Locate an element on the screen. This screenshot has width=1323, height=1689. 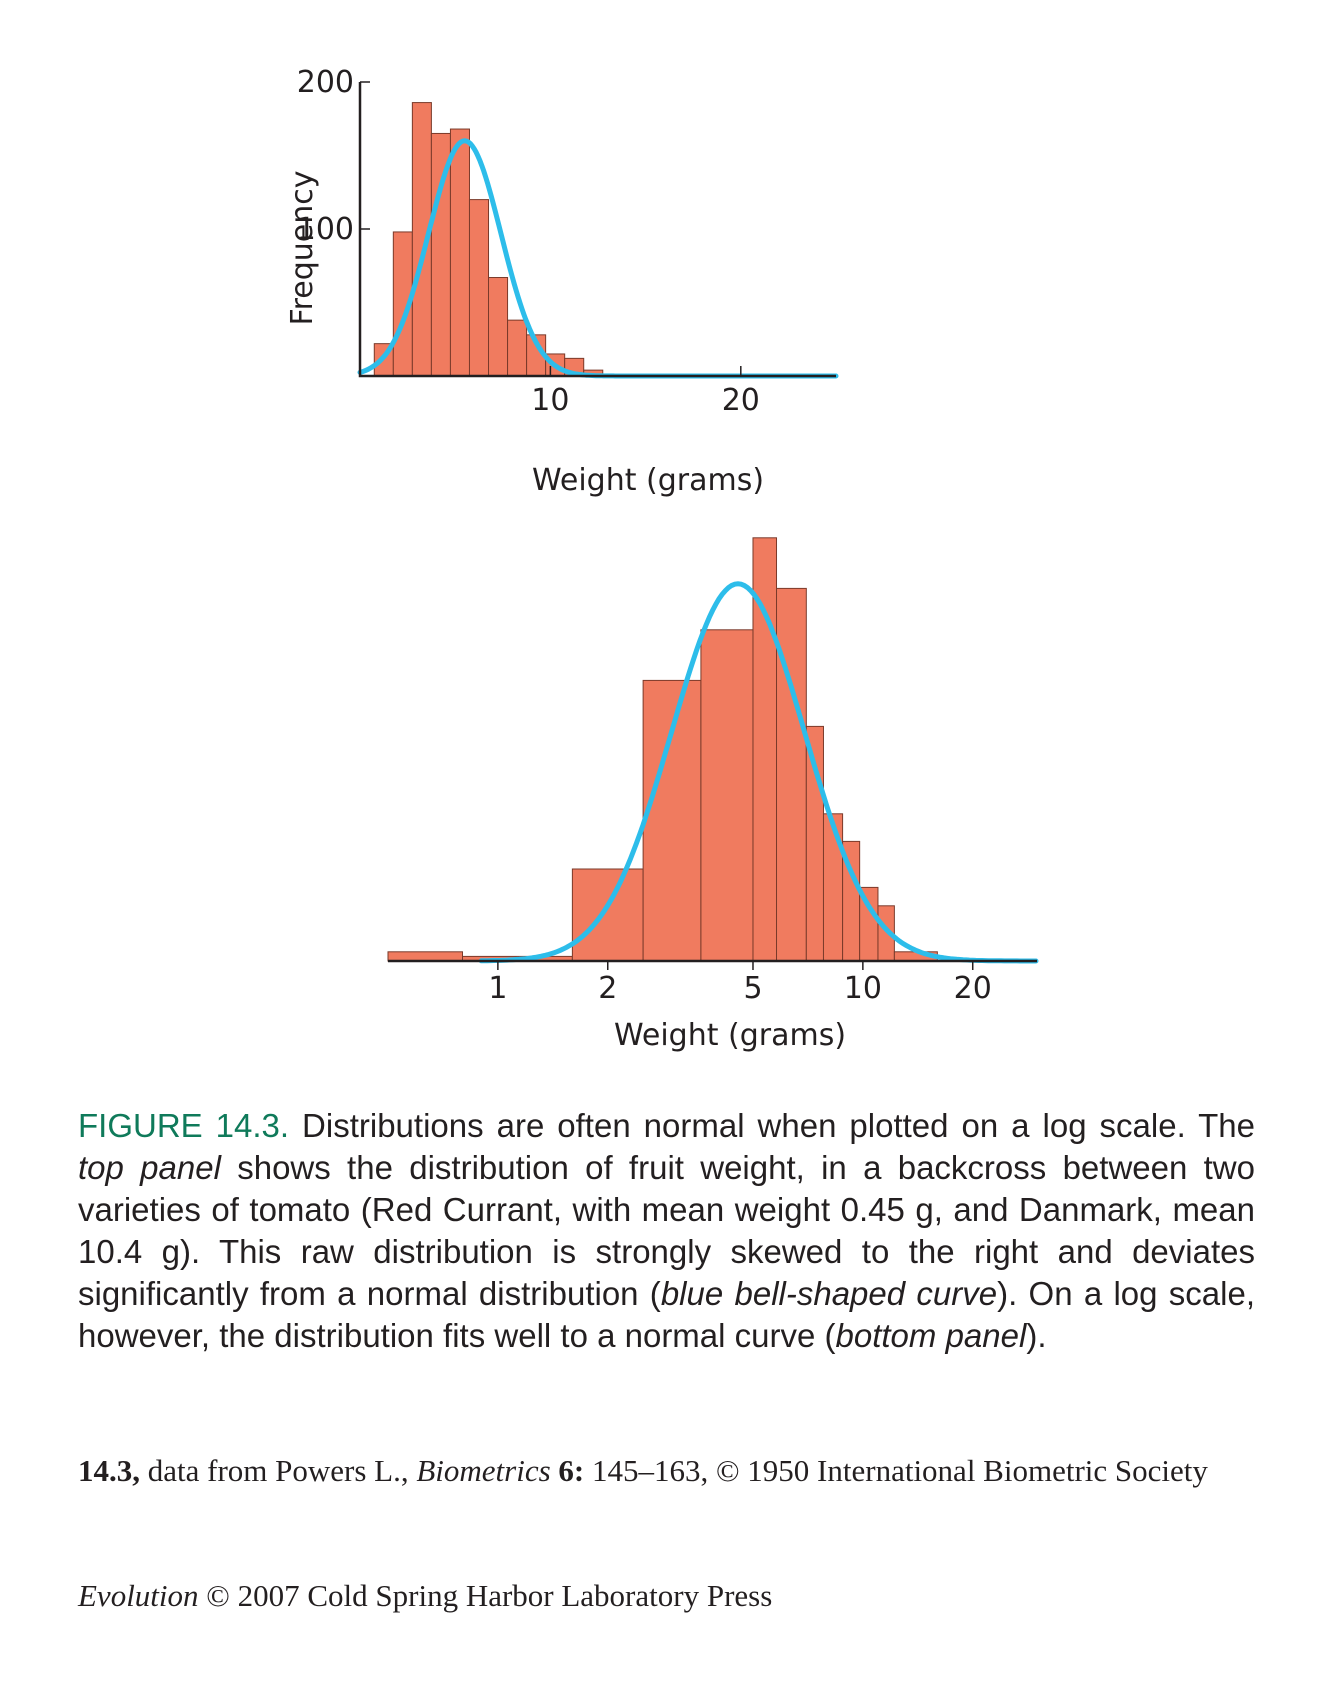
caption-text-4: ). is located at coordinates (1036, 1335).